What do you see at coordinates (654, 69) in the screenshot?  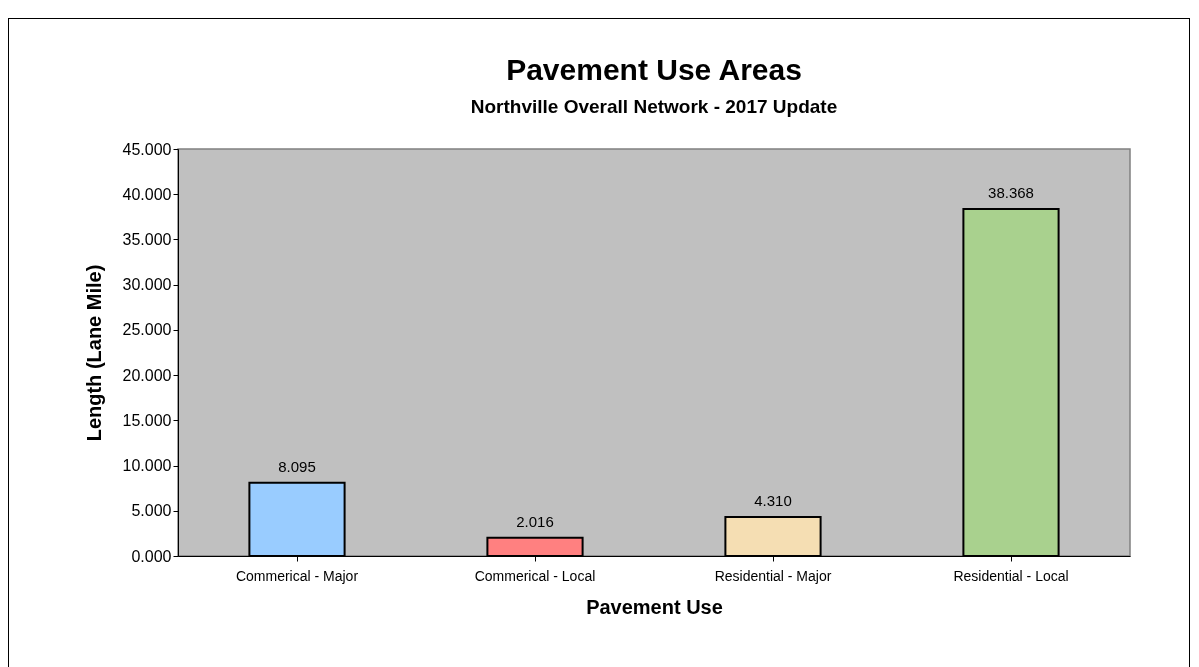 I see `chart-title: Pavement Use Areas` at bounding box center [654, 69].